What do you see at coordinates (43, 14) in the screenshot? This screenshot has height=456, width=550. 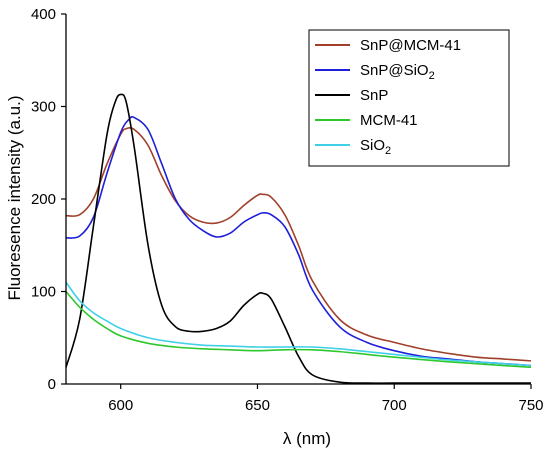 I see `y-tick-label: 400` at bounding box center [43, 14].